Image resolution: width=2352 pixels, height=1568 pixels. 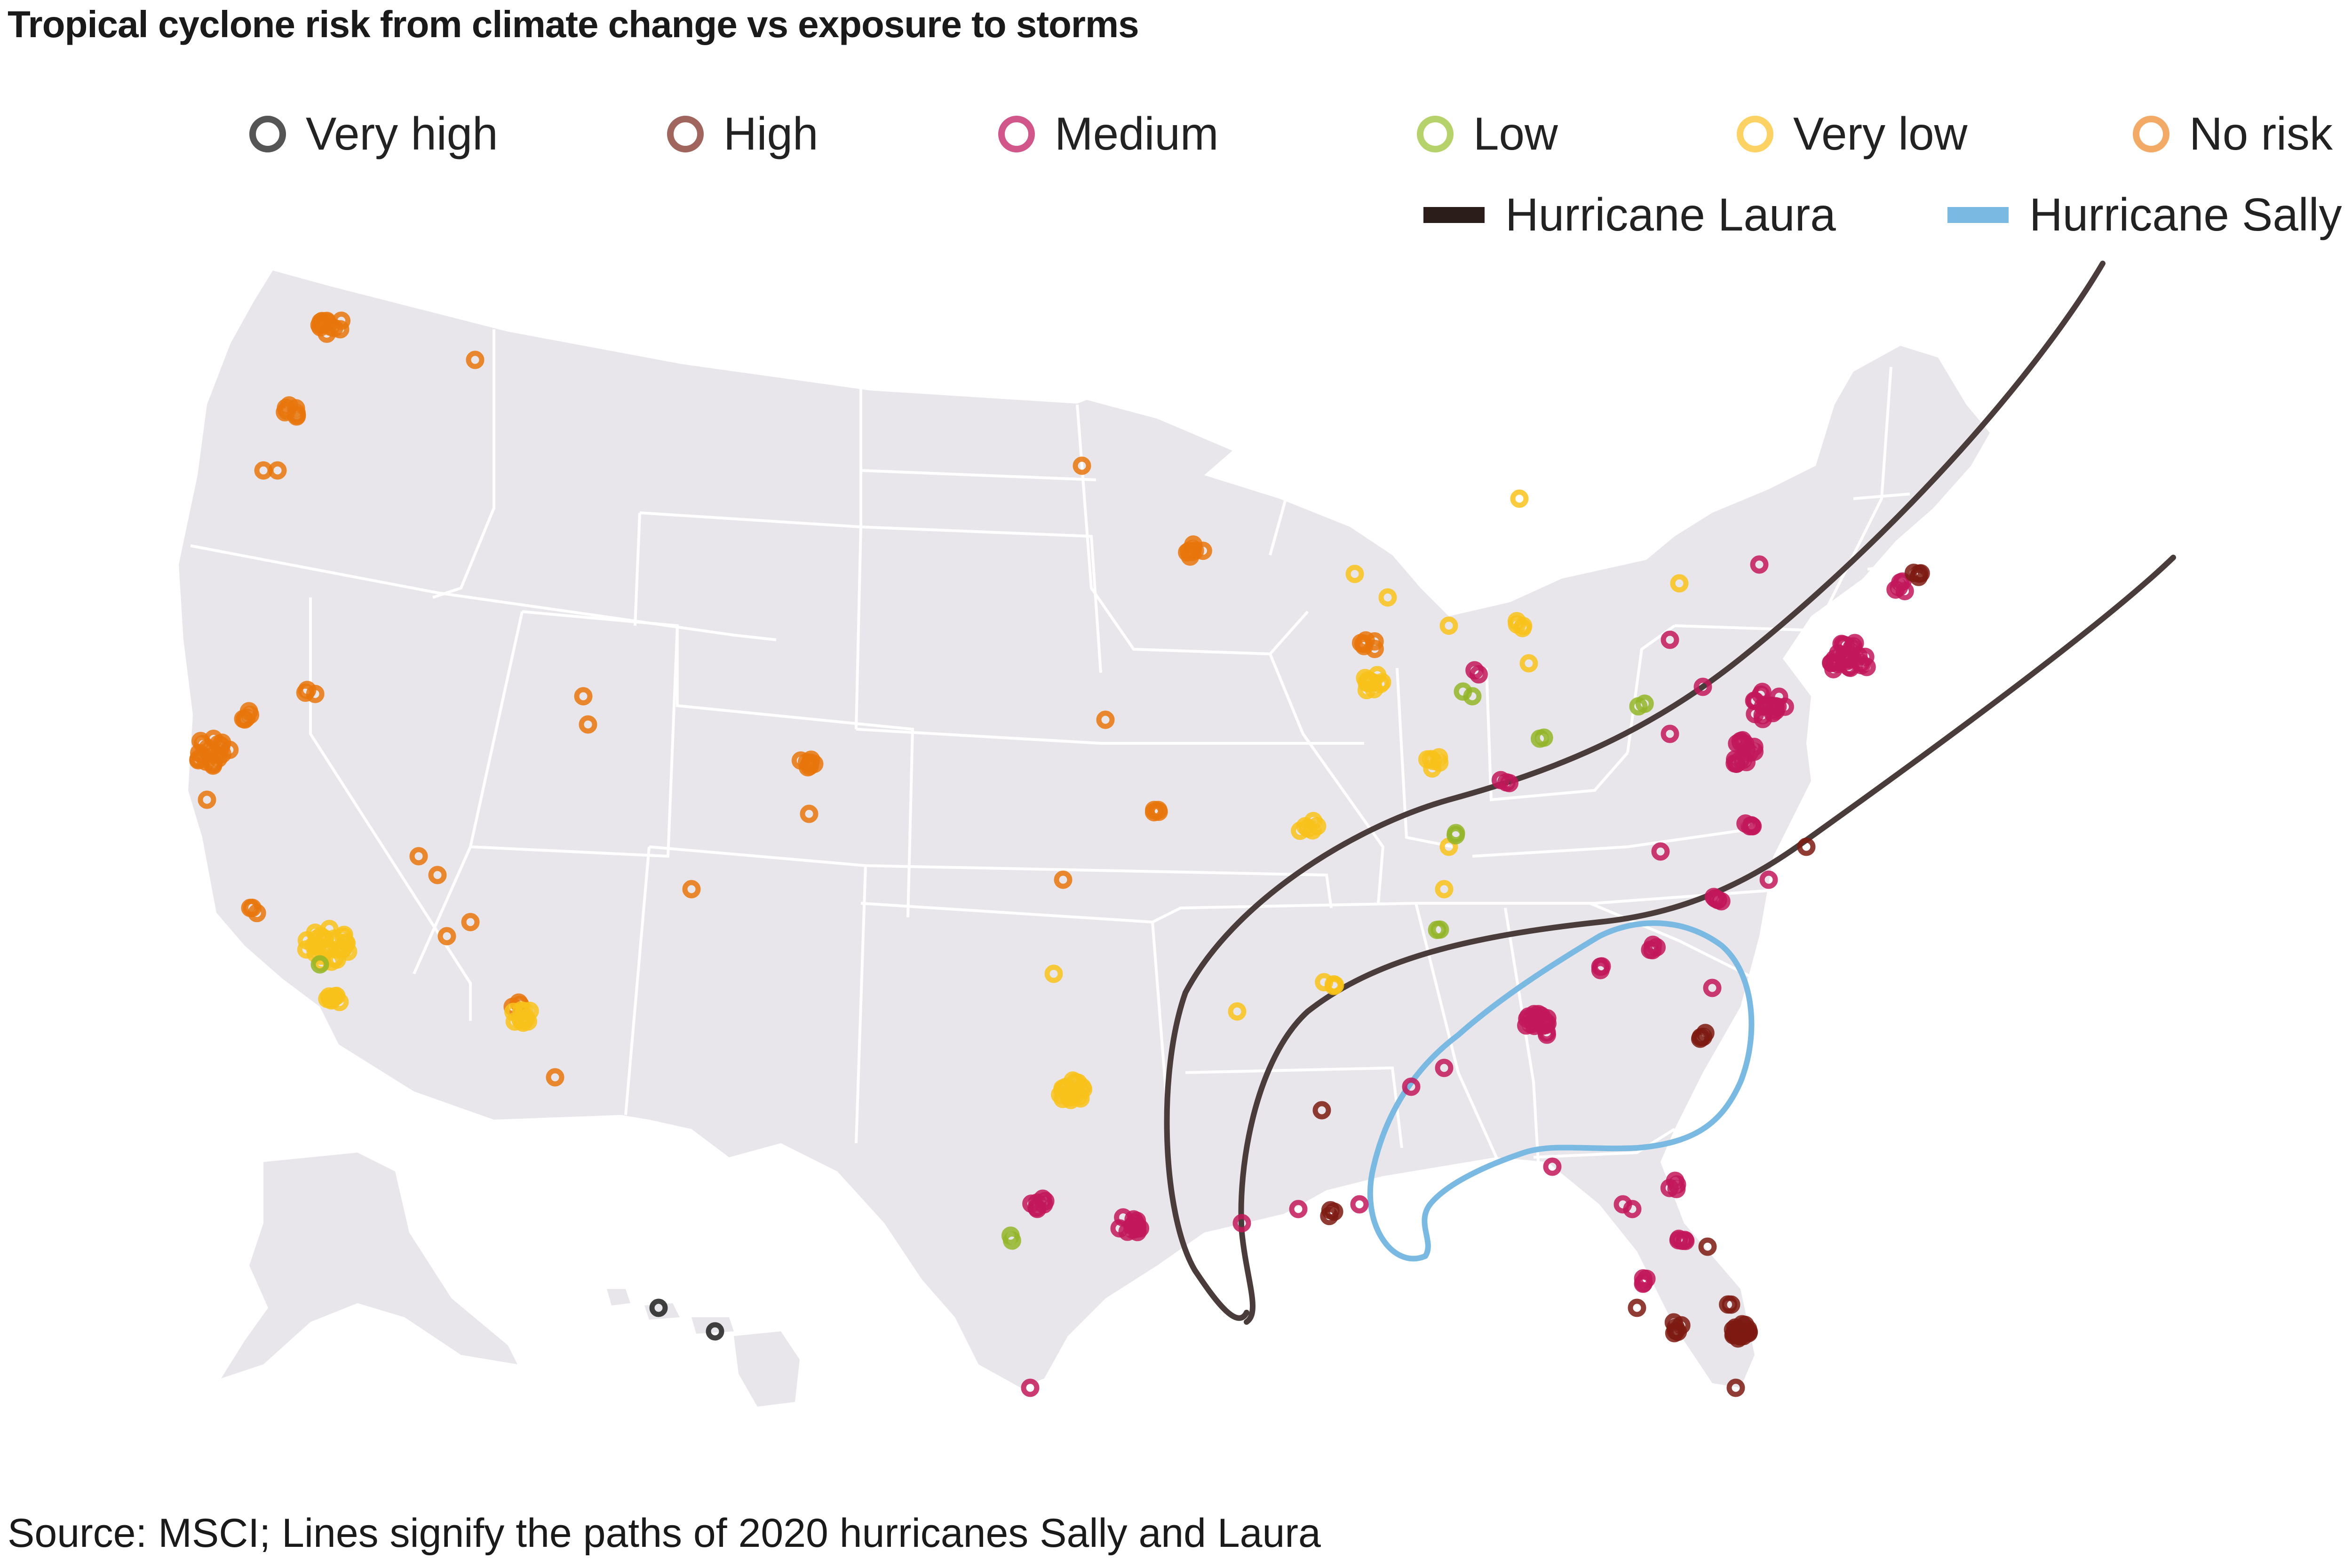 What do you see at coordinates (1137, 133) in the screenshot?
I see `legend-label-medium: Medium` at bounding box center [1137, 133].